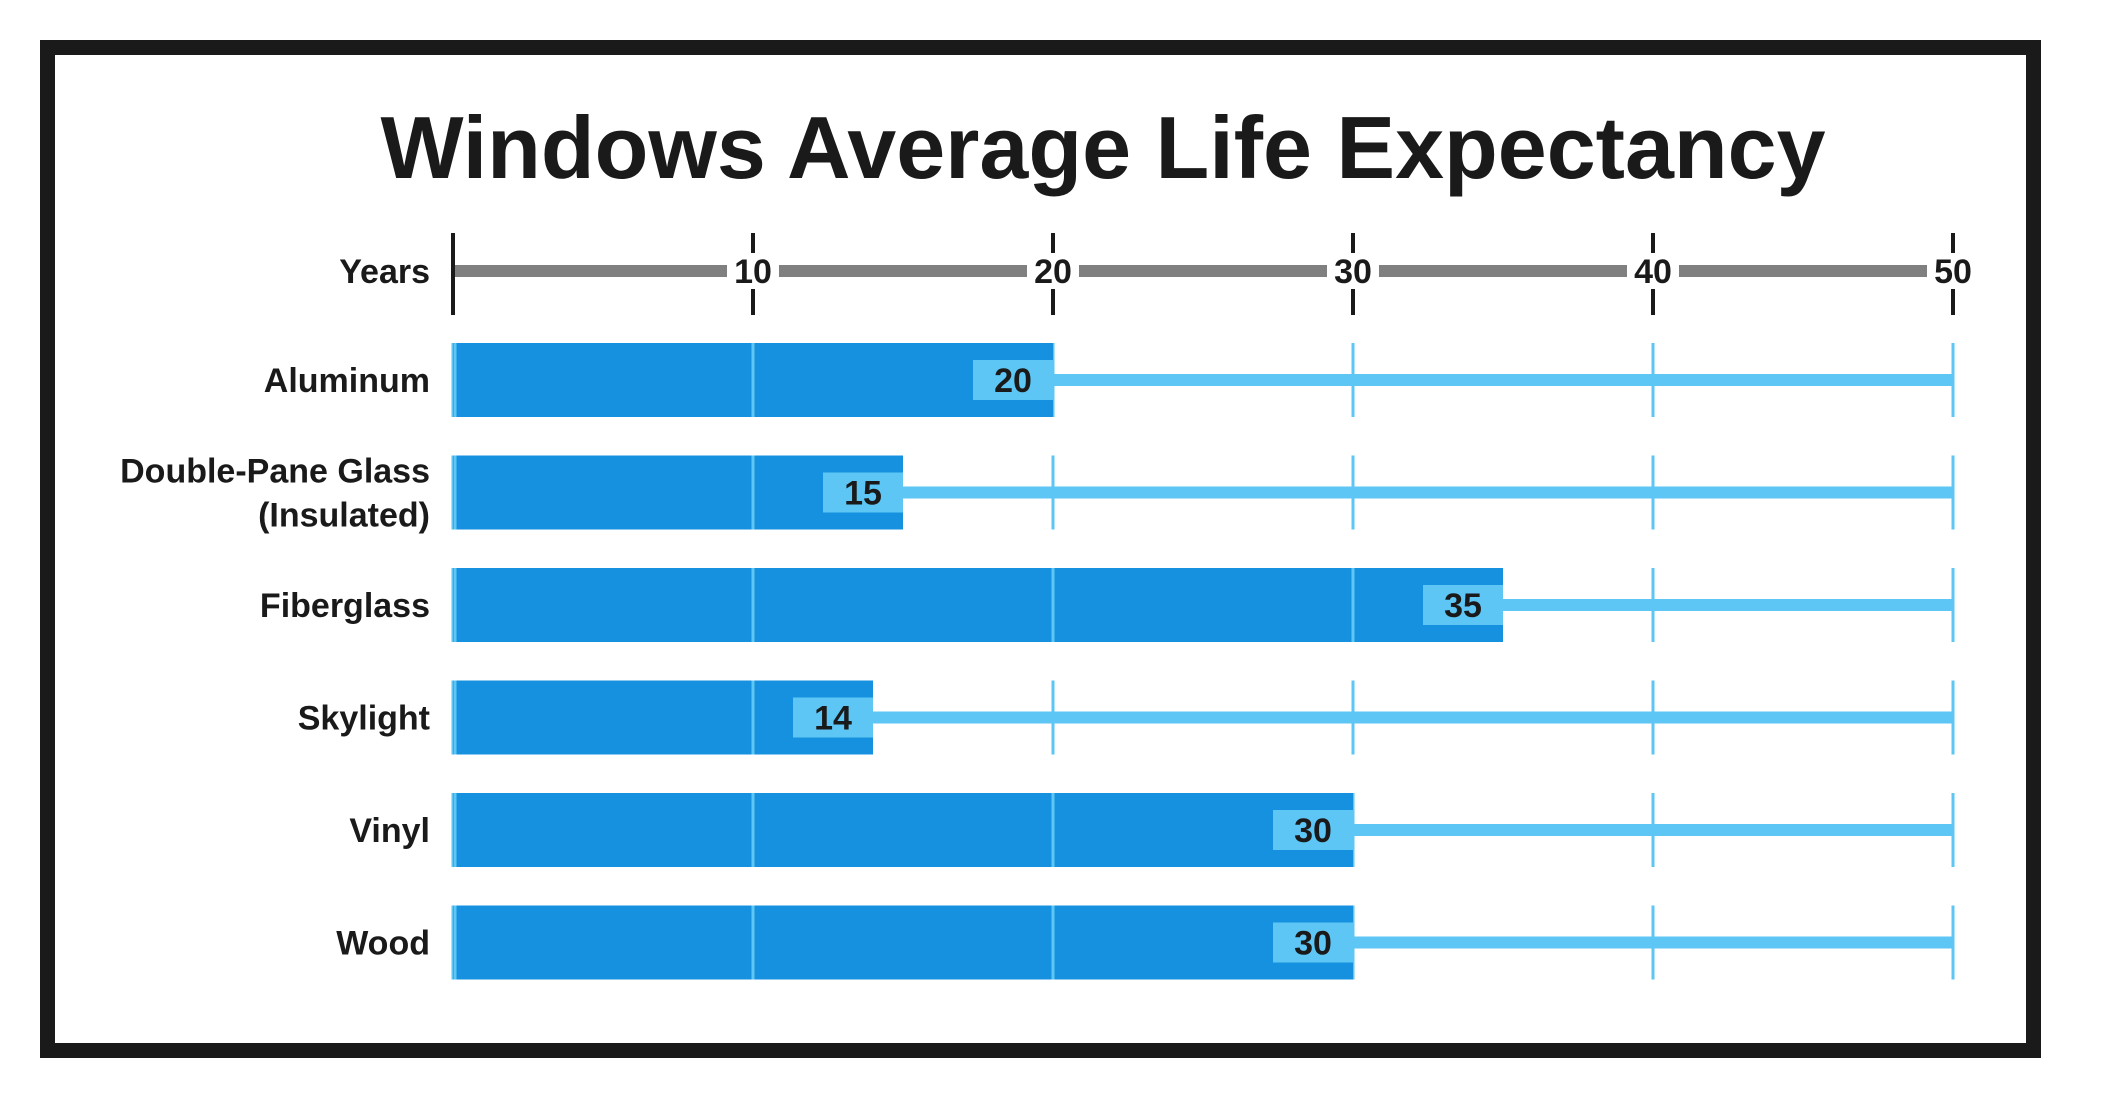 The width and height of the screenshot is (2101, 1098). What do you see at coordinates (1053, 272) in the screenshot?
I see `axis-tick-label: 20` at bounding box center [1053, 272].